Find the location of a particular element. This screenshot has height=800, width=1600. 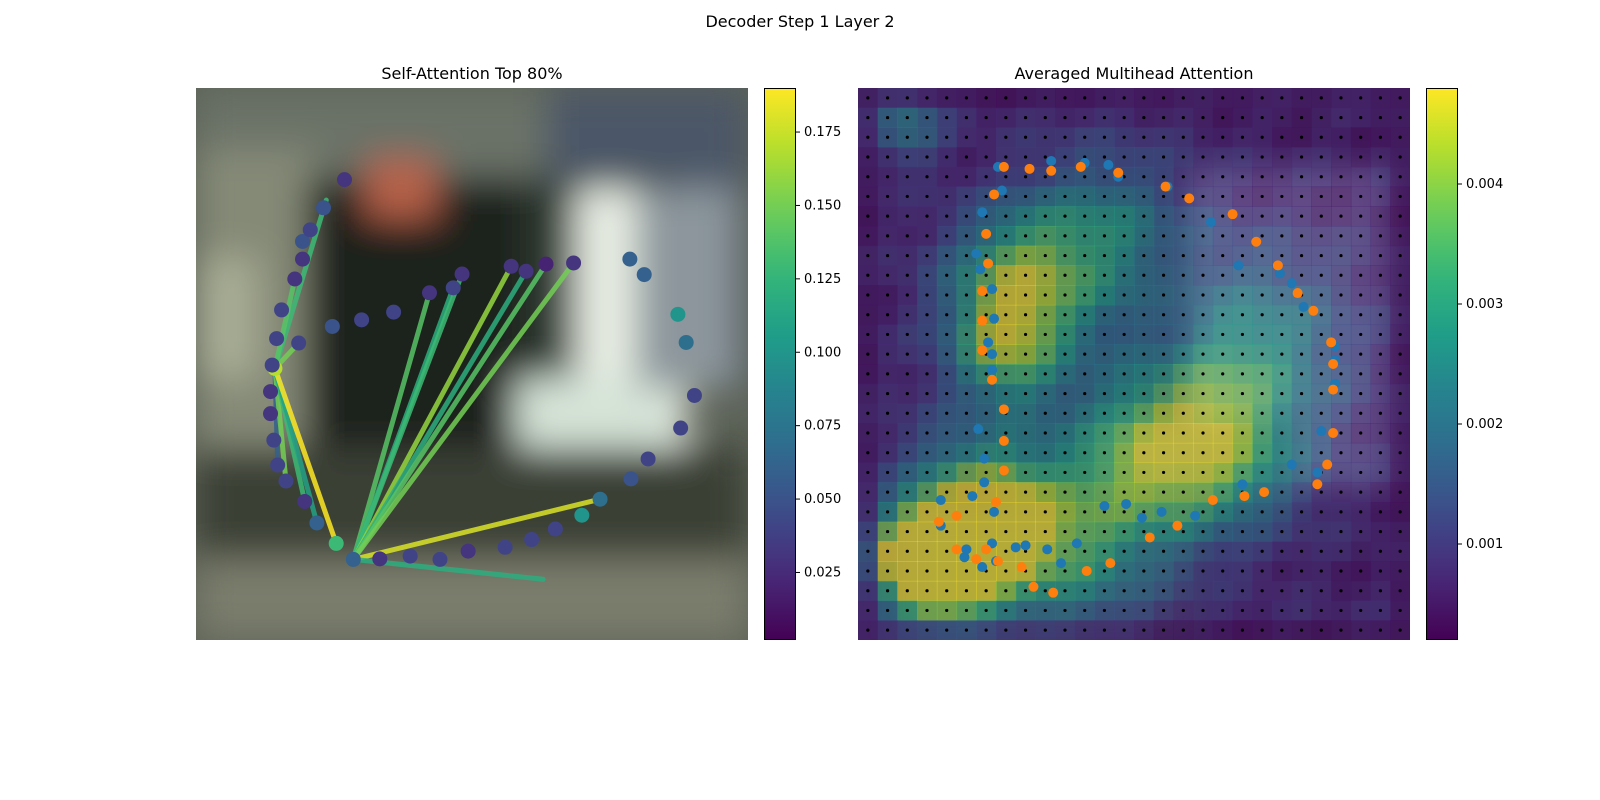

right-colorbar-gradient is located at coordinates (1442, 364).